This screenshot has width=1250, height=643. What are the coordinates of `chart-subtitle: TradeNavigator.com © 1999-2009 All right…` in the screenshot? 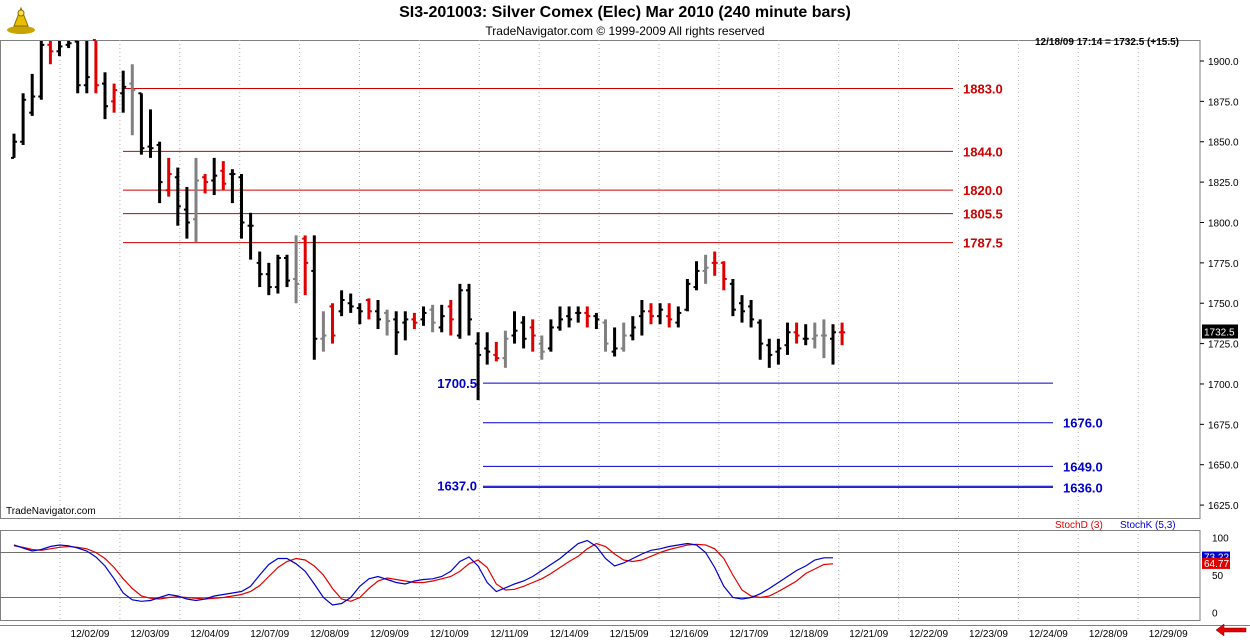 It's located at (625, 31).